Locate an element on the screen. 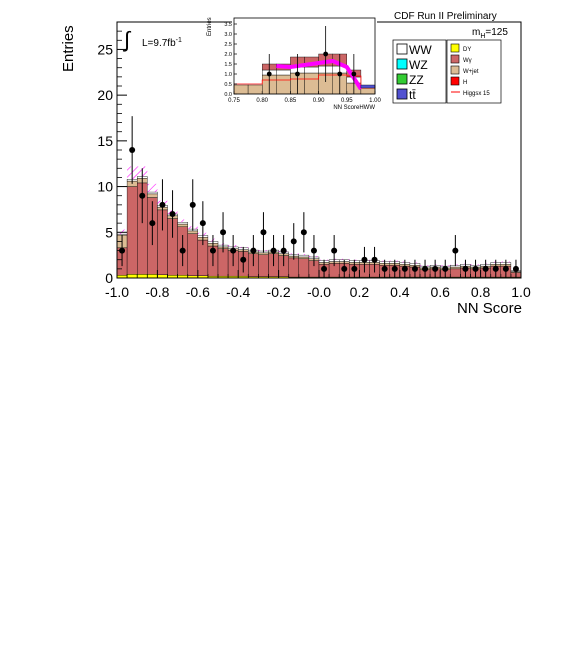 The height and width of the screenshot is (667, 567). legend-label-2: ZZ is located at coordinates (416, 80).